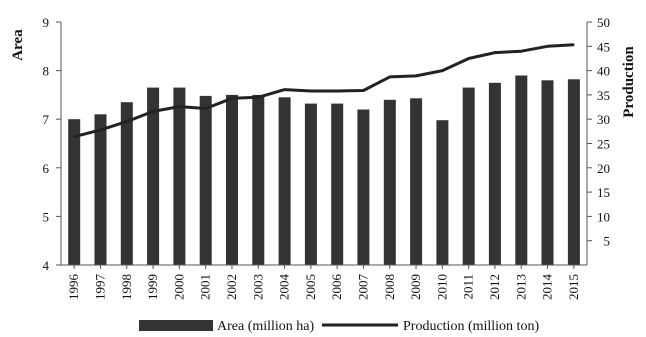 This screenshot has width=646, height=337. Describe the element at coordinates (178, 287) in the screenshot. I see `x-tick-label-2000: 2000` at that location.